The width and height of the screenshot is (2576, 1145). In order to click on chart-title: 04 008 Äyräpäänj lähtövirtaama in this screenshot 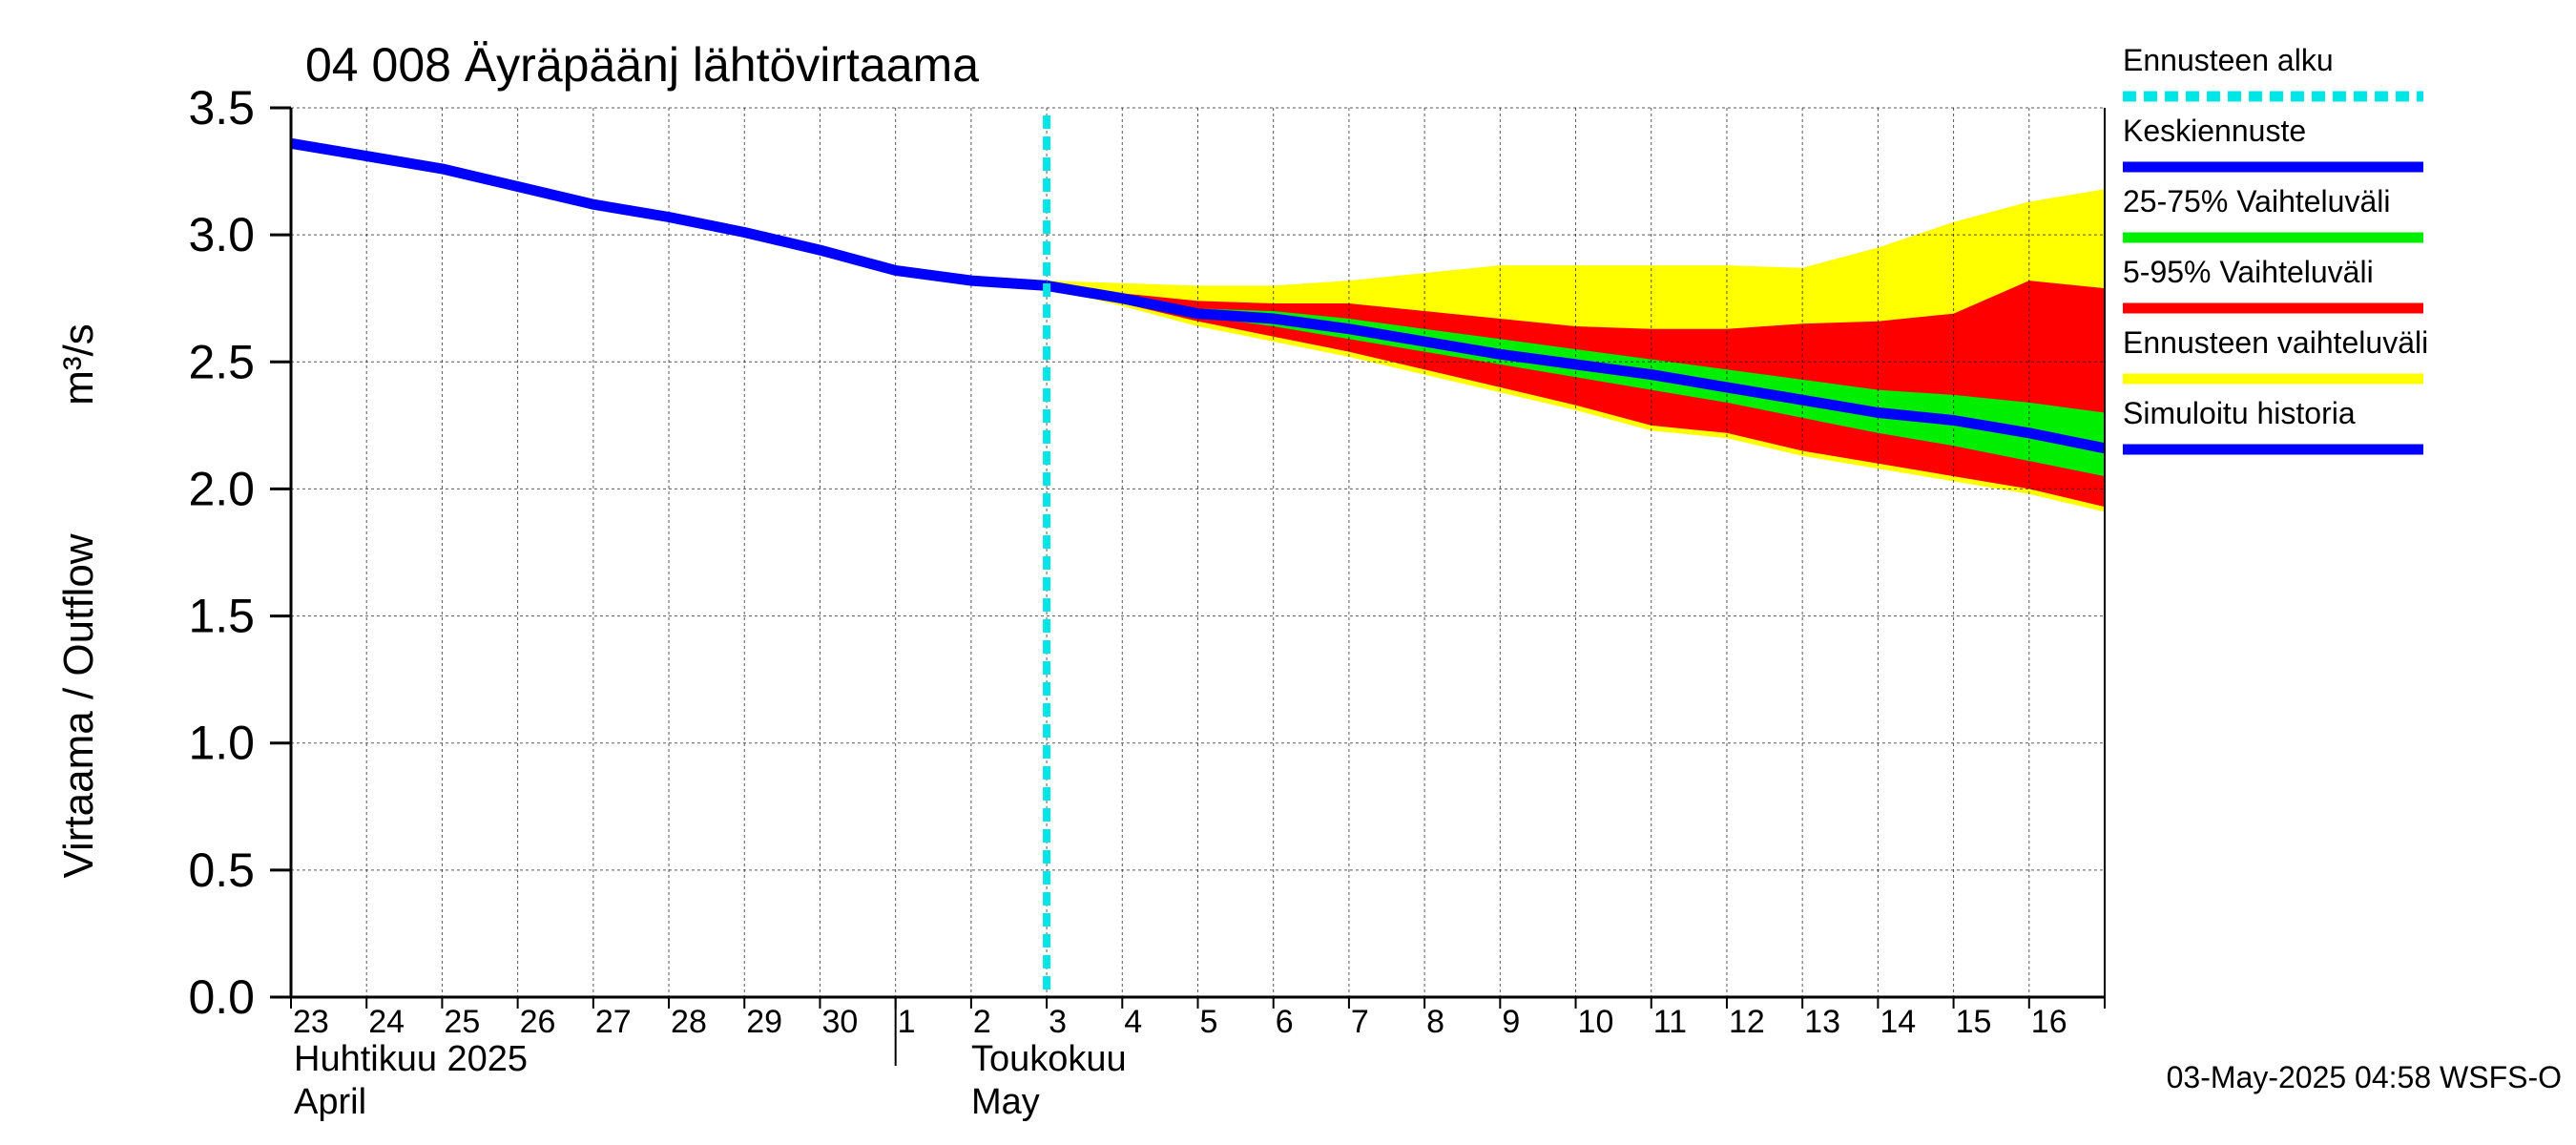, I will do `click(642, 65)`.